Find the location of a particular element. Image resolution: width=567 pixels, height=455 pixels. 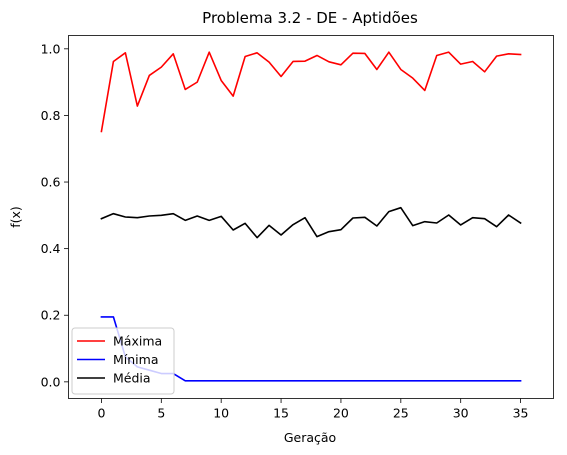

chart-title: Problema 3.2 - DE - Aptidões is located at coordinates (310, 18).